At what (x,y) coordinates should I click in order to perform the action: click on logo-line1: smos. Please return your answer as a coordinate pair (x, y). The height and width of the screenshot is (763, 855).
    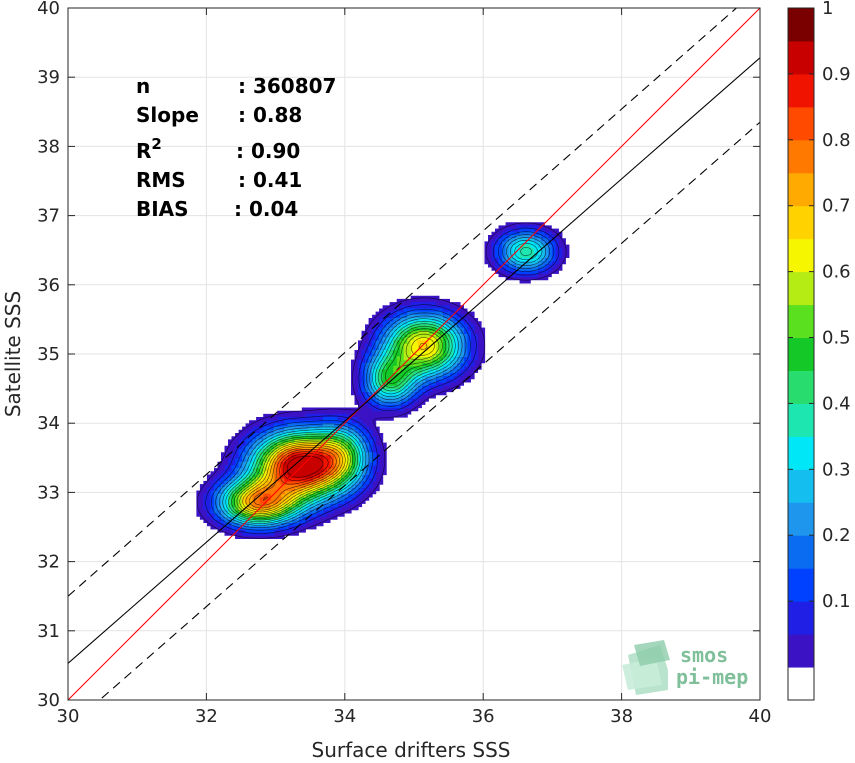
    Looking at the image, I should click on (704, 655).